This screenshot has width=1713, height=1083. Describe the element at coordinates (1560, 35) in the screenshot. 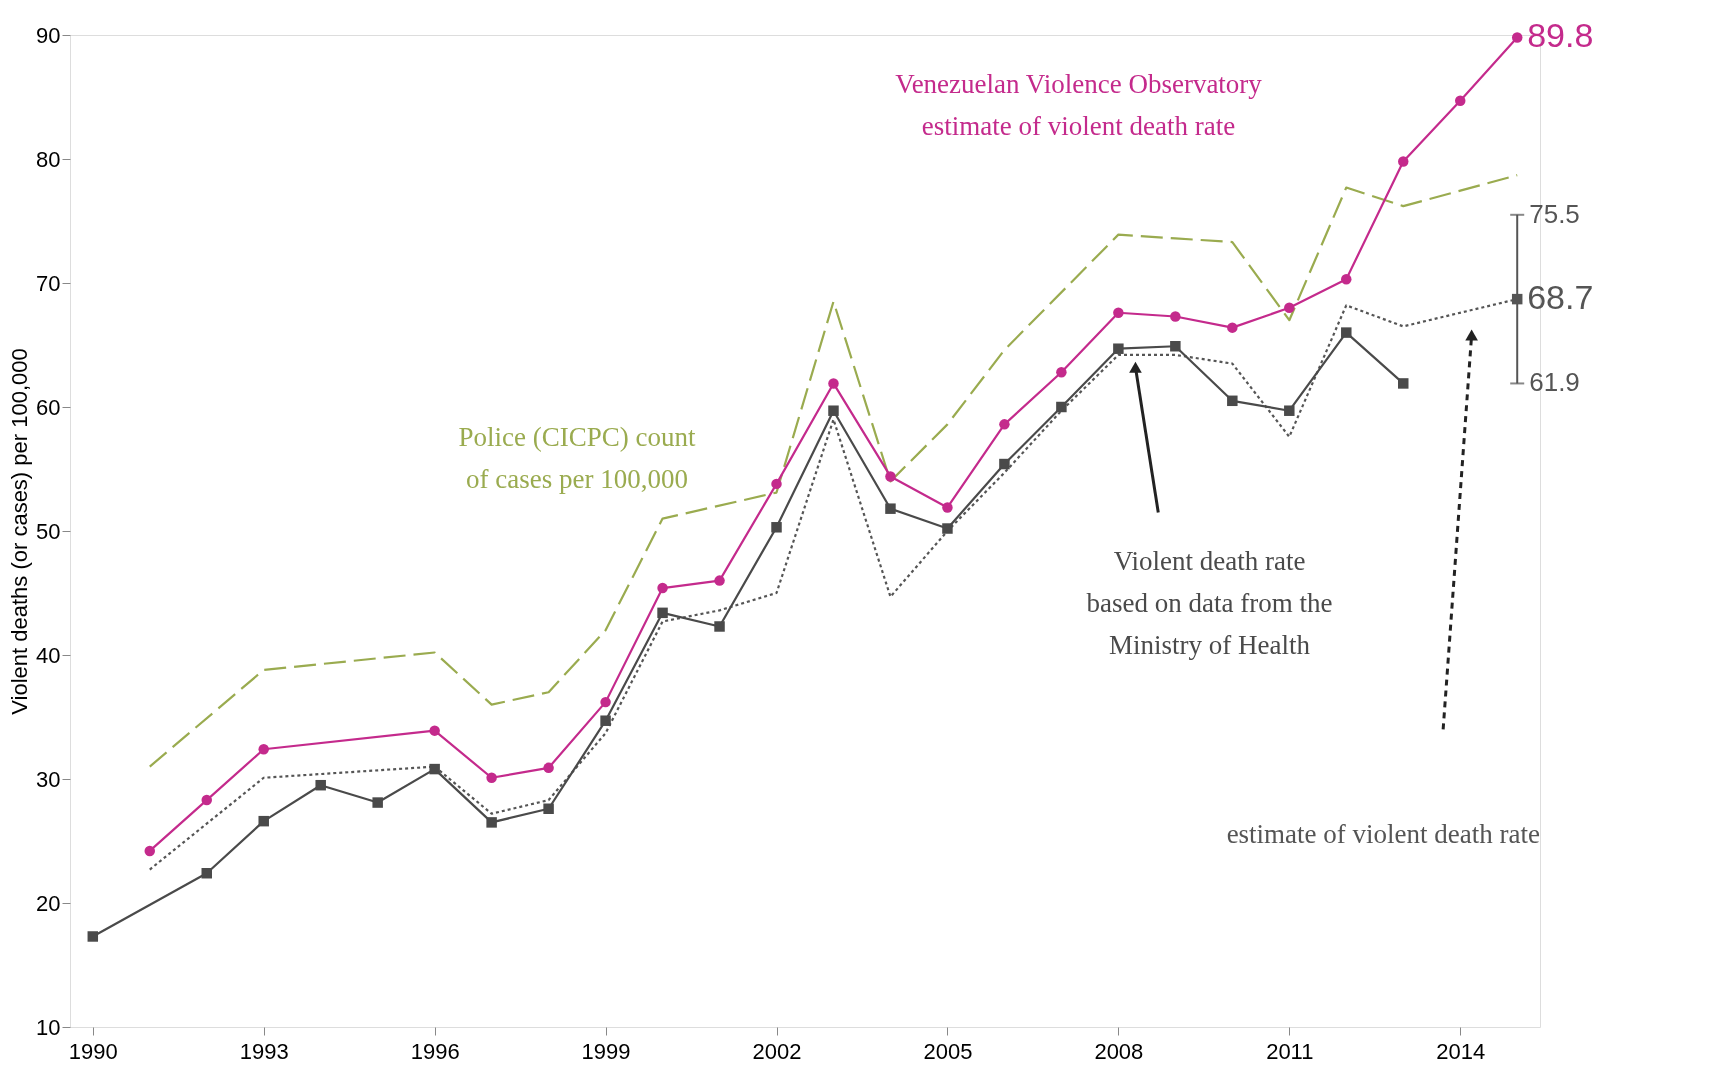

I see `data-label: 89.8` at that location.